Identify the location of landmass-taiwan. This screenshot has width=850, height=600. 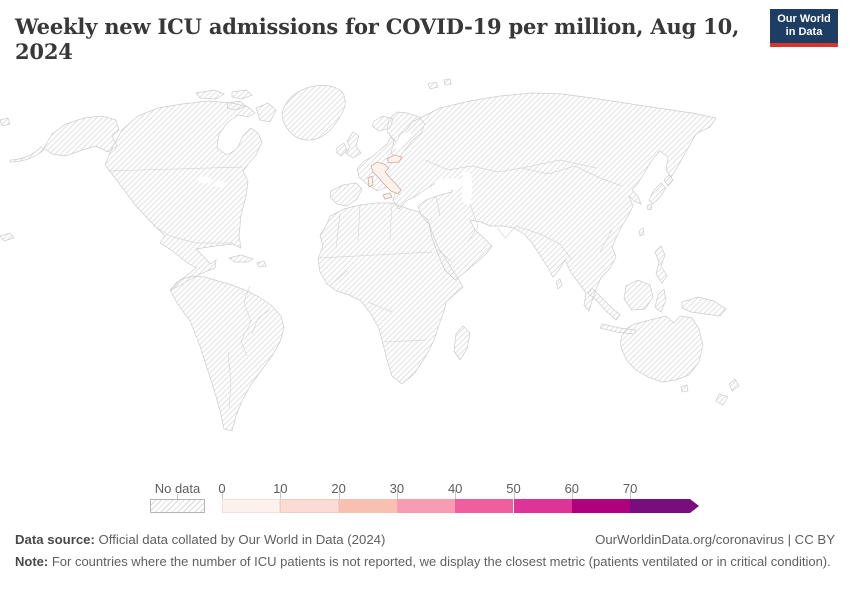
(641, 232).